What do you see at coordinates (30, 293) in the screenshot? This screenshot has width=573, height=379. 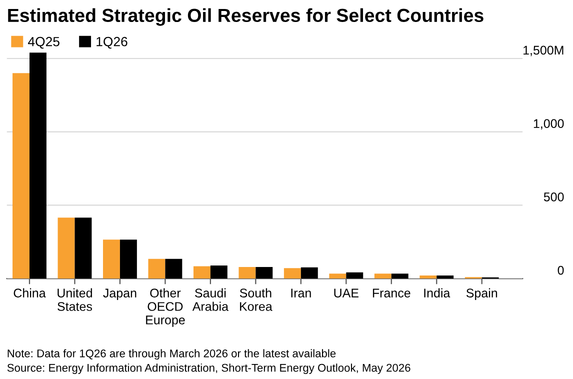 I see `x-tick-label: China` at bounding box center [30, 293].